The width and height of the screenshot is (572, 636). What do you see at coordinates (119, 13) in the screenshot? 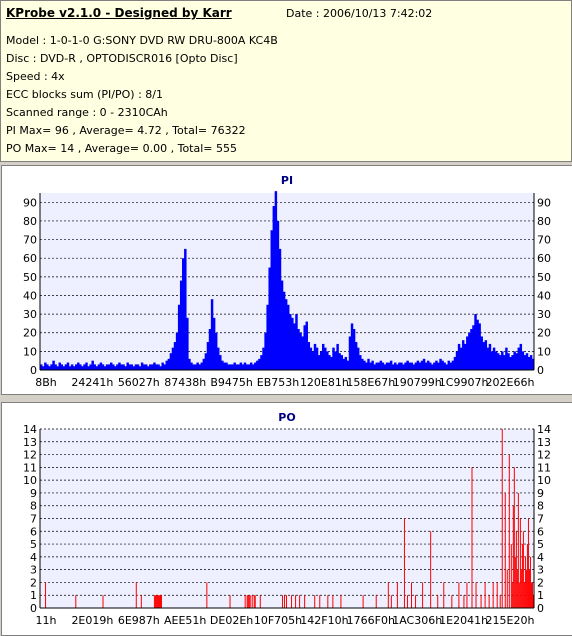
I see `app-title: KProbe v2.1.0 - Designed by Karr` at bounding box center [119, 13].